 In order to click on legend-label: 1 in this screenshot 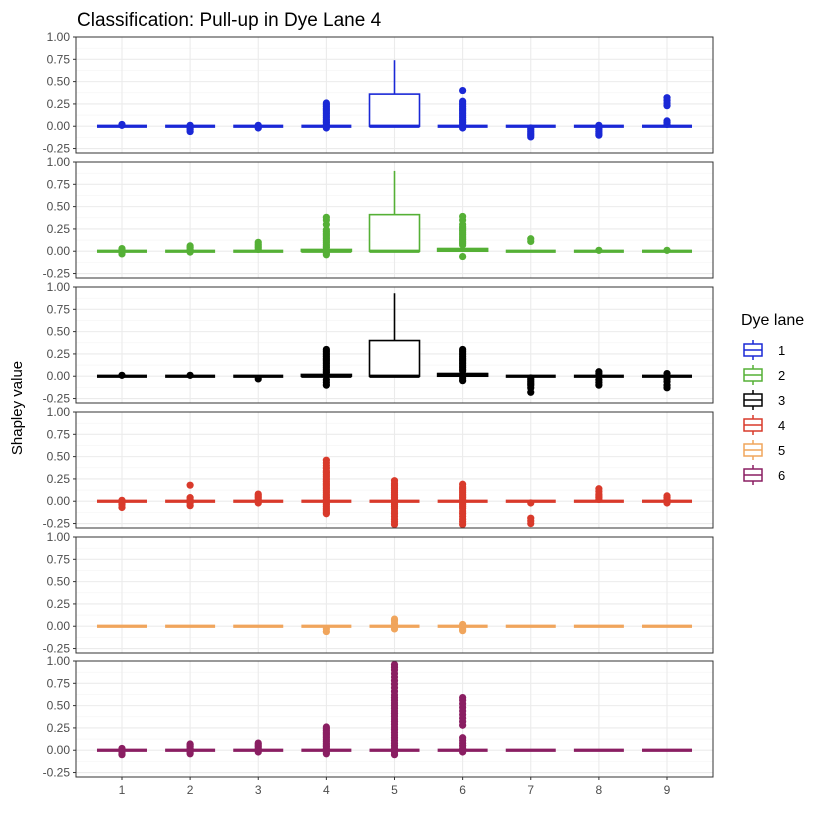, I will do `click(781, 350)`.